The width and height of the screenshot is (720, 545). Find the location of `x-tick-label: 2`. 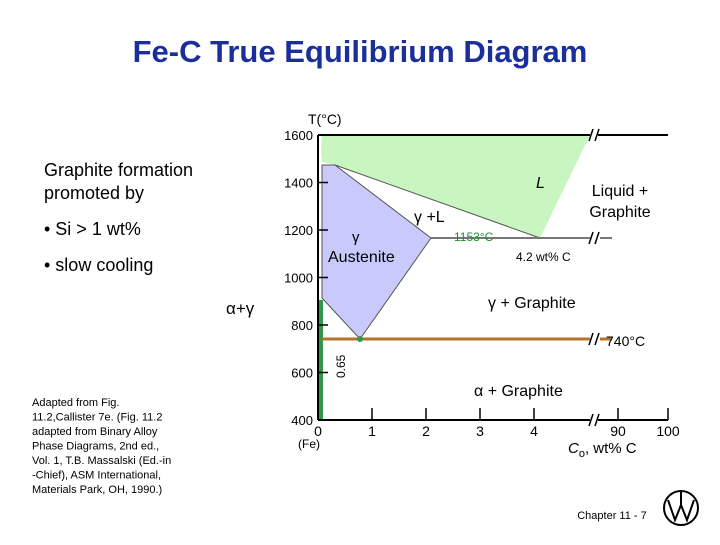

x-tick-label: 2 is located at coordinates (426, 431).